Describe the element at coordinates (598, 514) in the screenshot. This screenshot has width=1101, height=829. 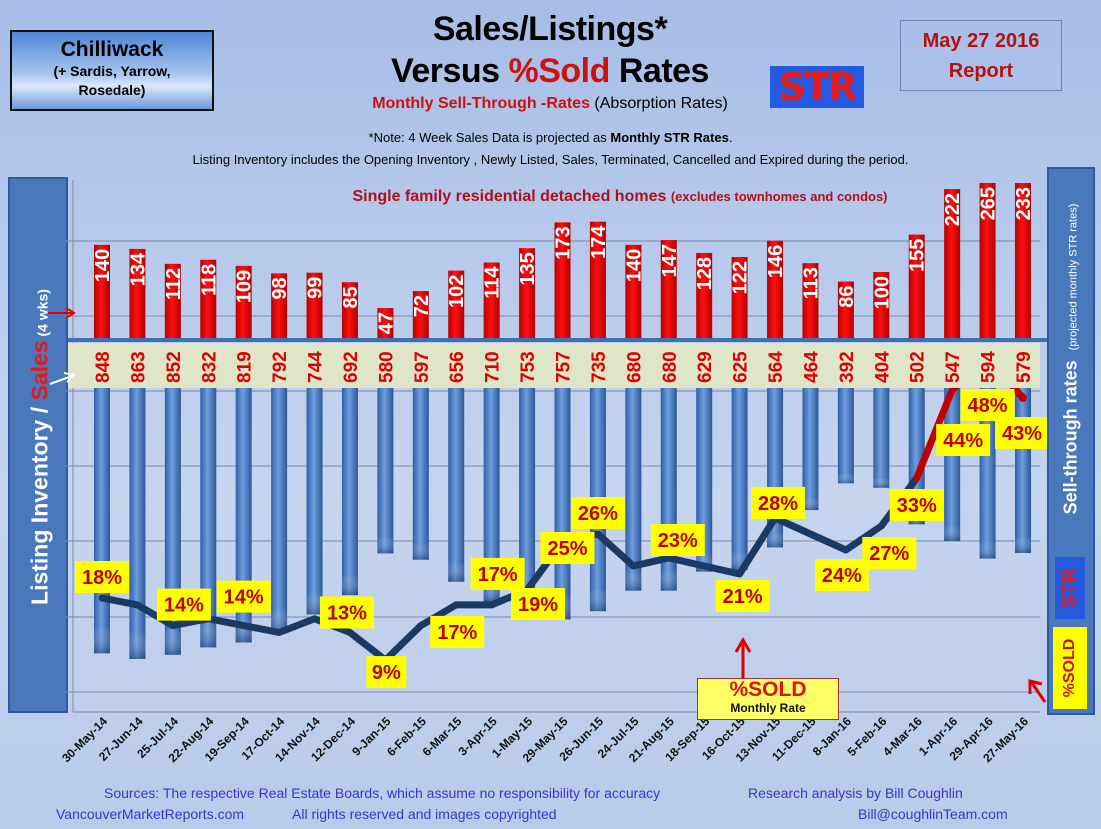
I see `sold-rate-label: 26%` at that location.